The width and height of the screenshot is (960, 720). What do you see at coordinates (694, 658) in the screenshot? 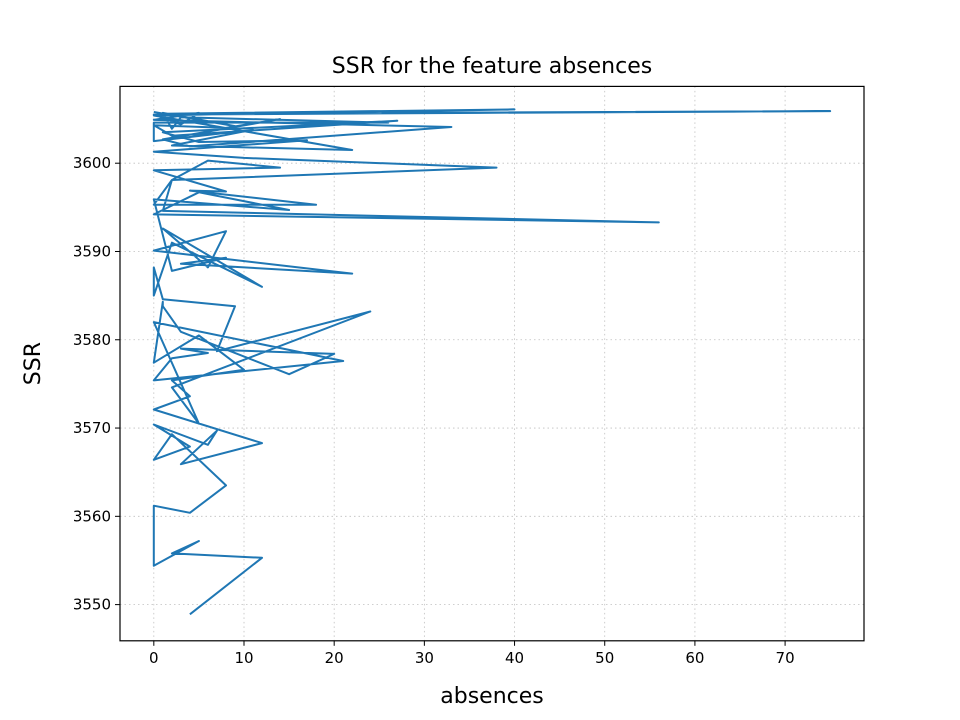
I see `x-tick-label: 60` at bounding box center [694, 658].